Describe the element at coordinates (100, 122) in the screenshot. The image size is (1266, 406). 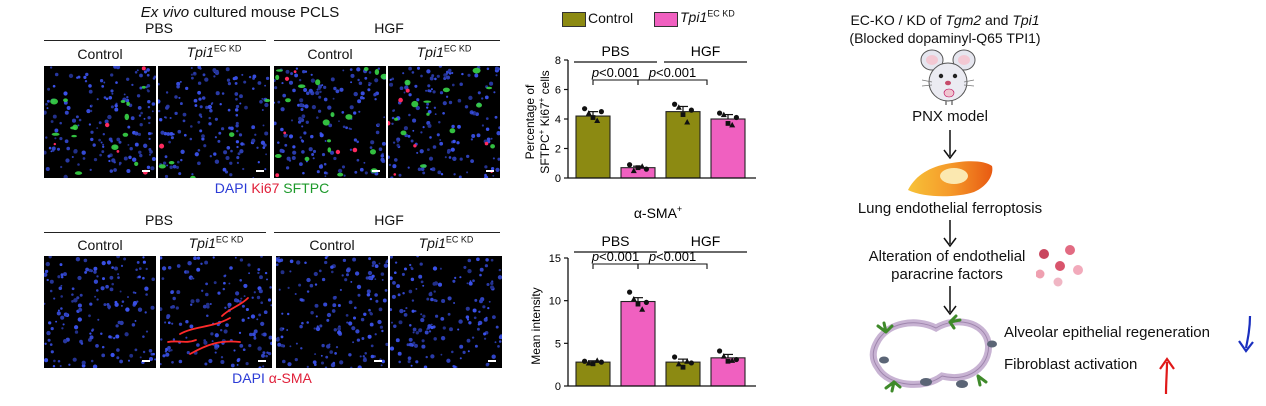
I see `micrograph-a-pbs-control-image` at that location.